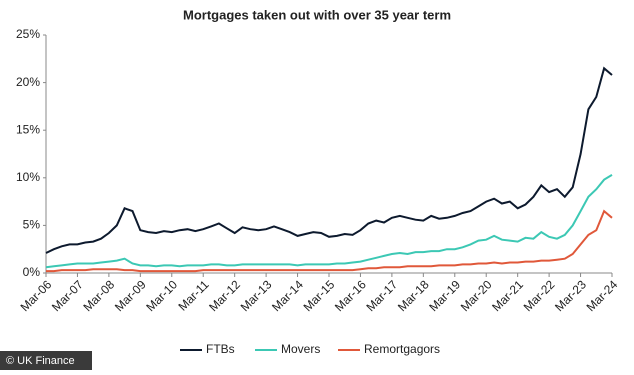 The image size is (634, 375). Describe the element at coordinates (256, 295) in the screenshot. I see `x-tick-label: Mar-13` at that location.